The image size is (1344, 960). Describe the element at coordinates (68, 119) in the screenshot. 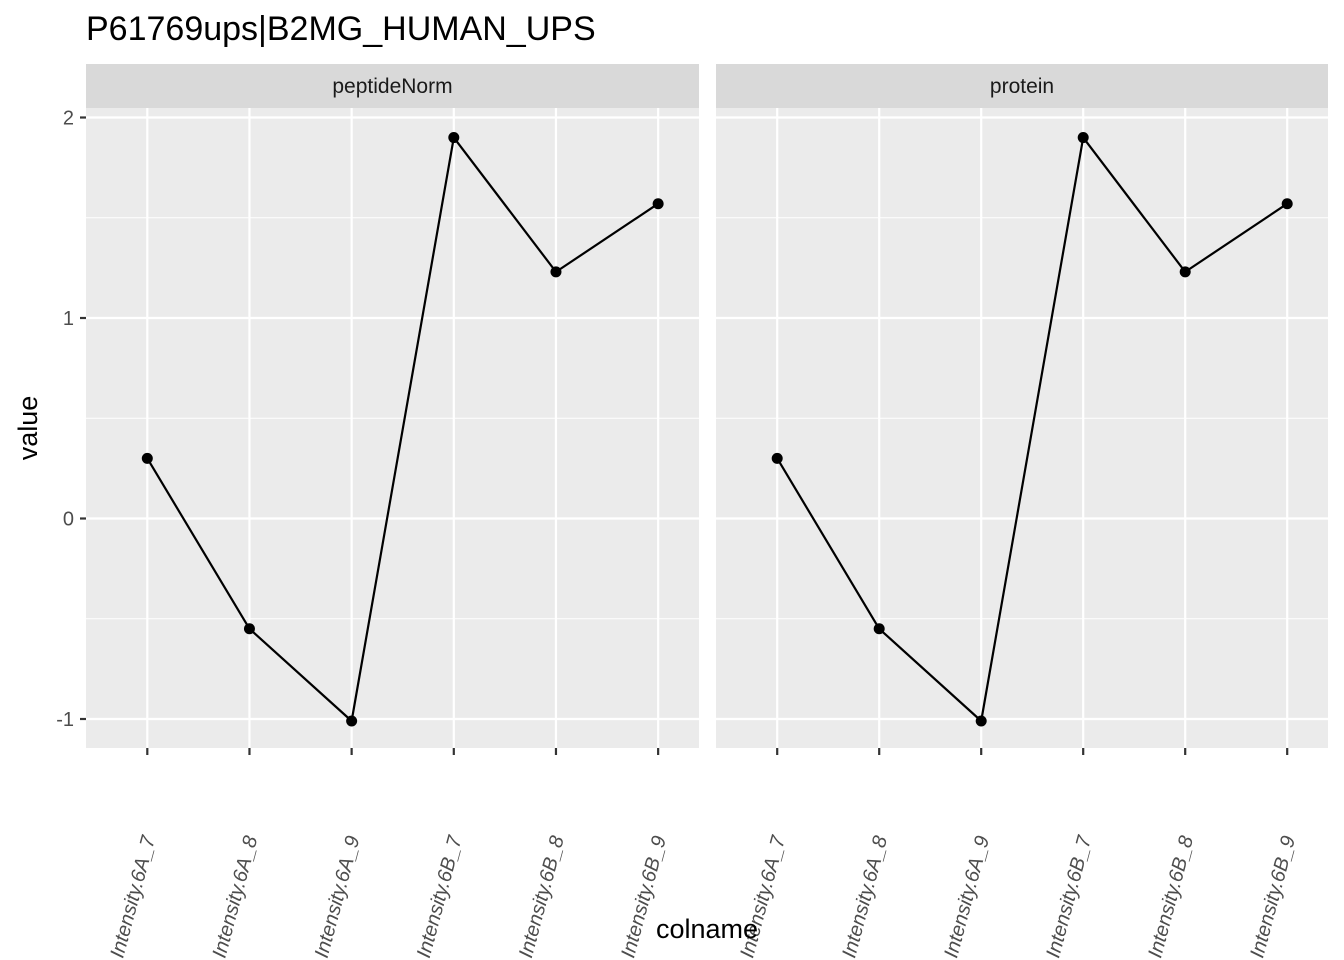

I see `y-tick-label: 2` at that location.